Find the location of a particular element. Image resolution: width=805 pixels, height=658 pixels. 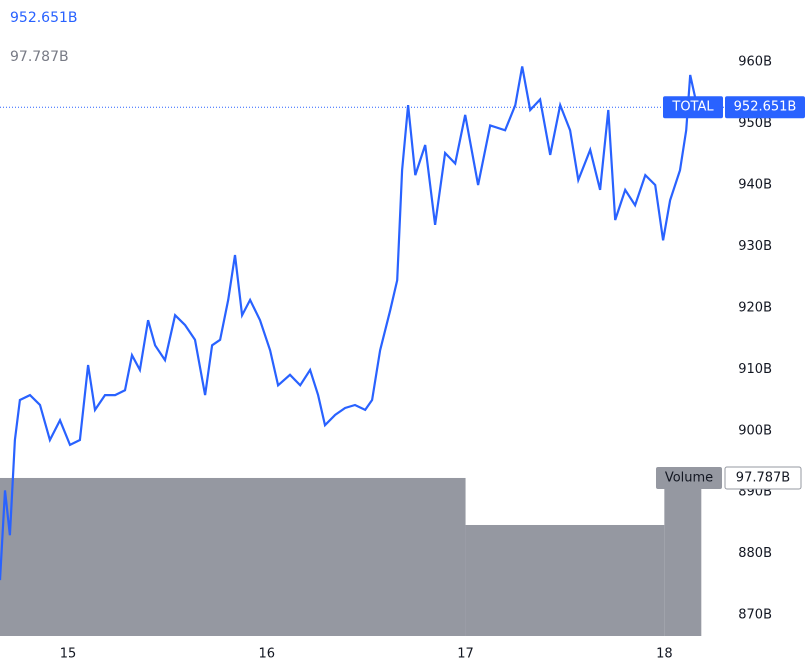

volume-value-tag is located at coordinates (763, 478).